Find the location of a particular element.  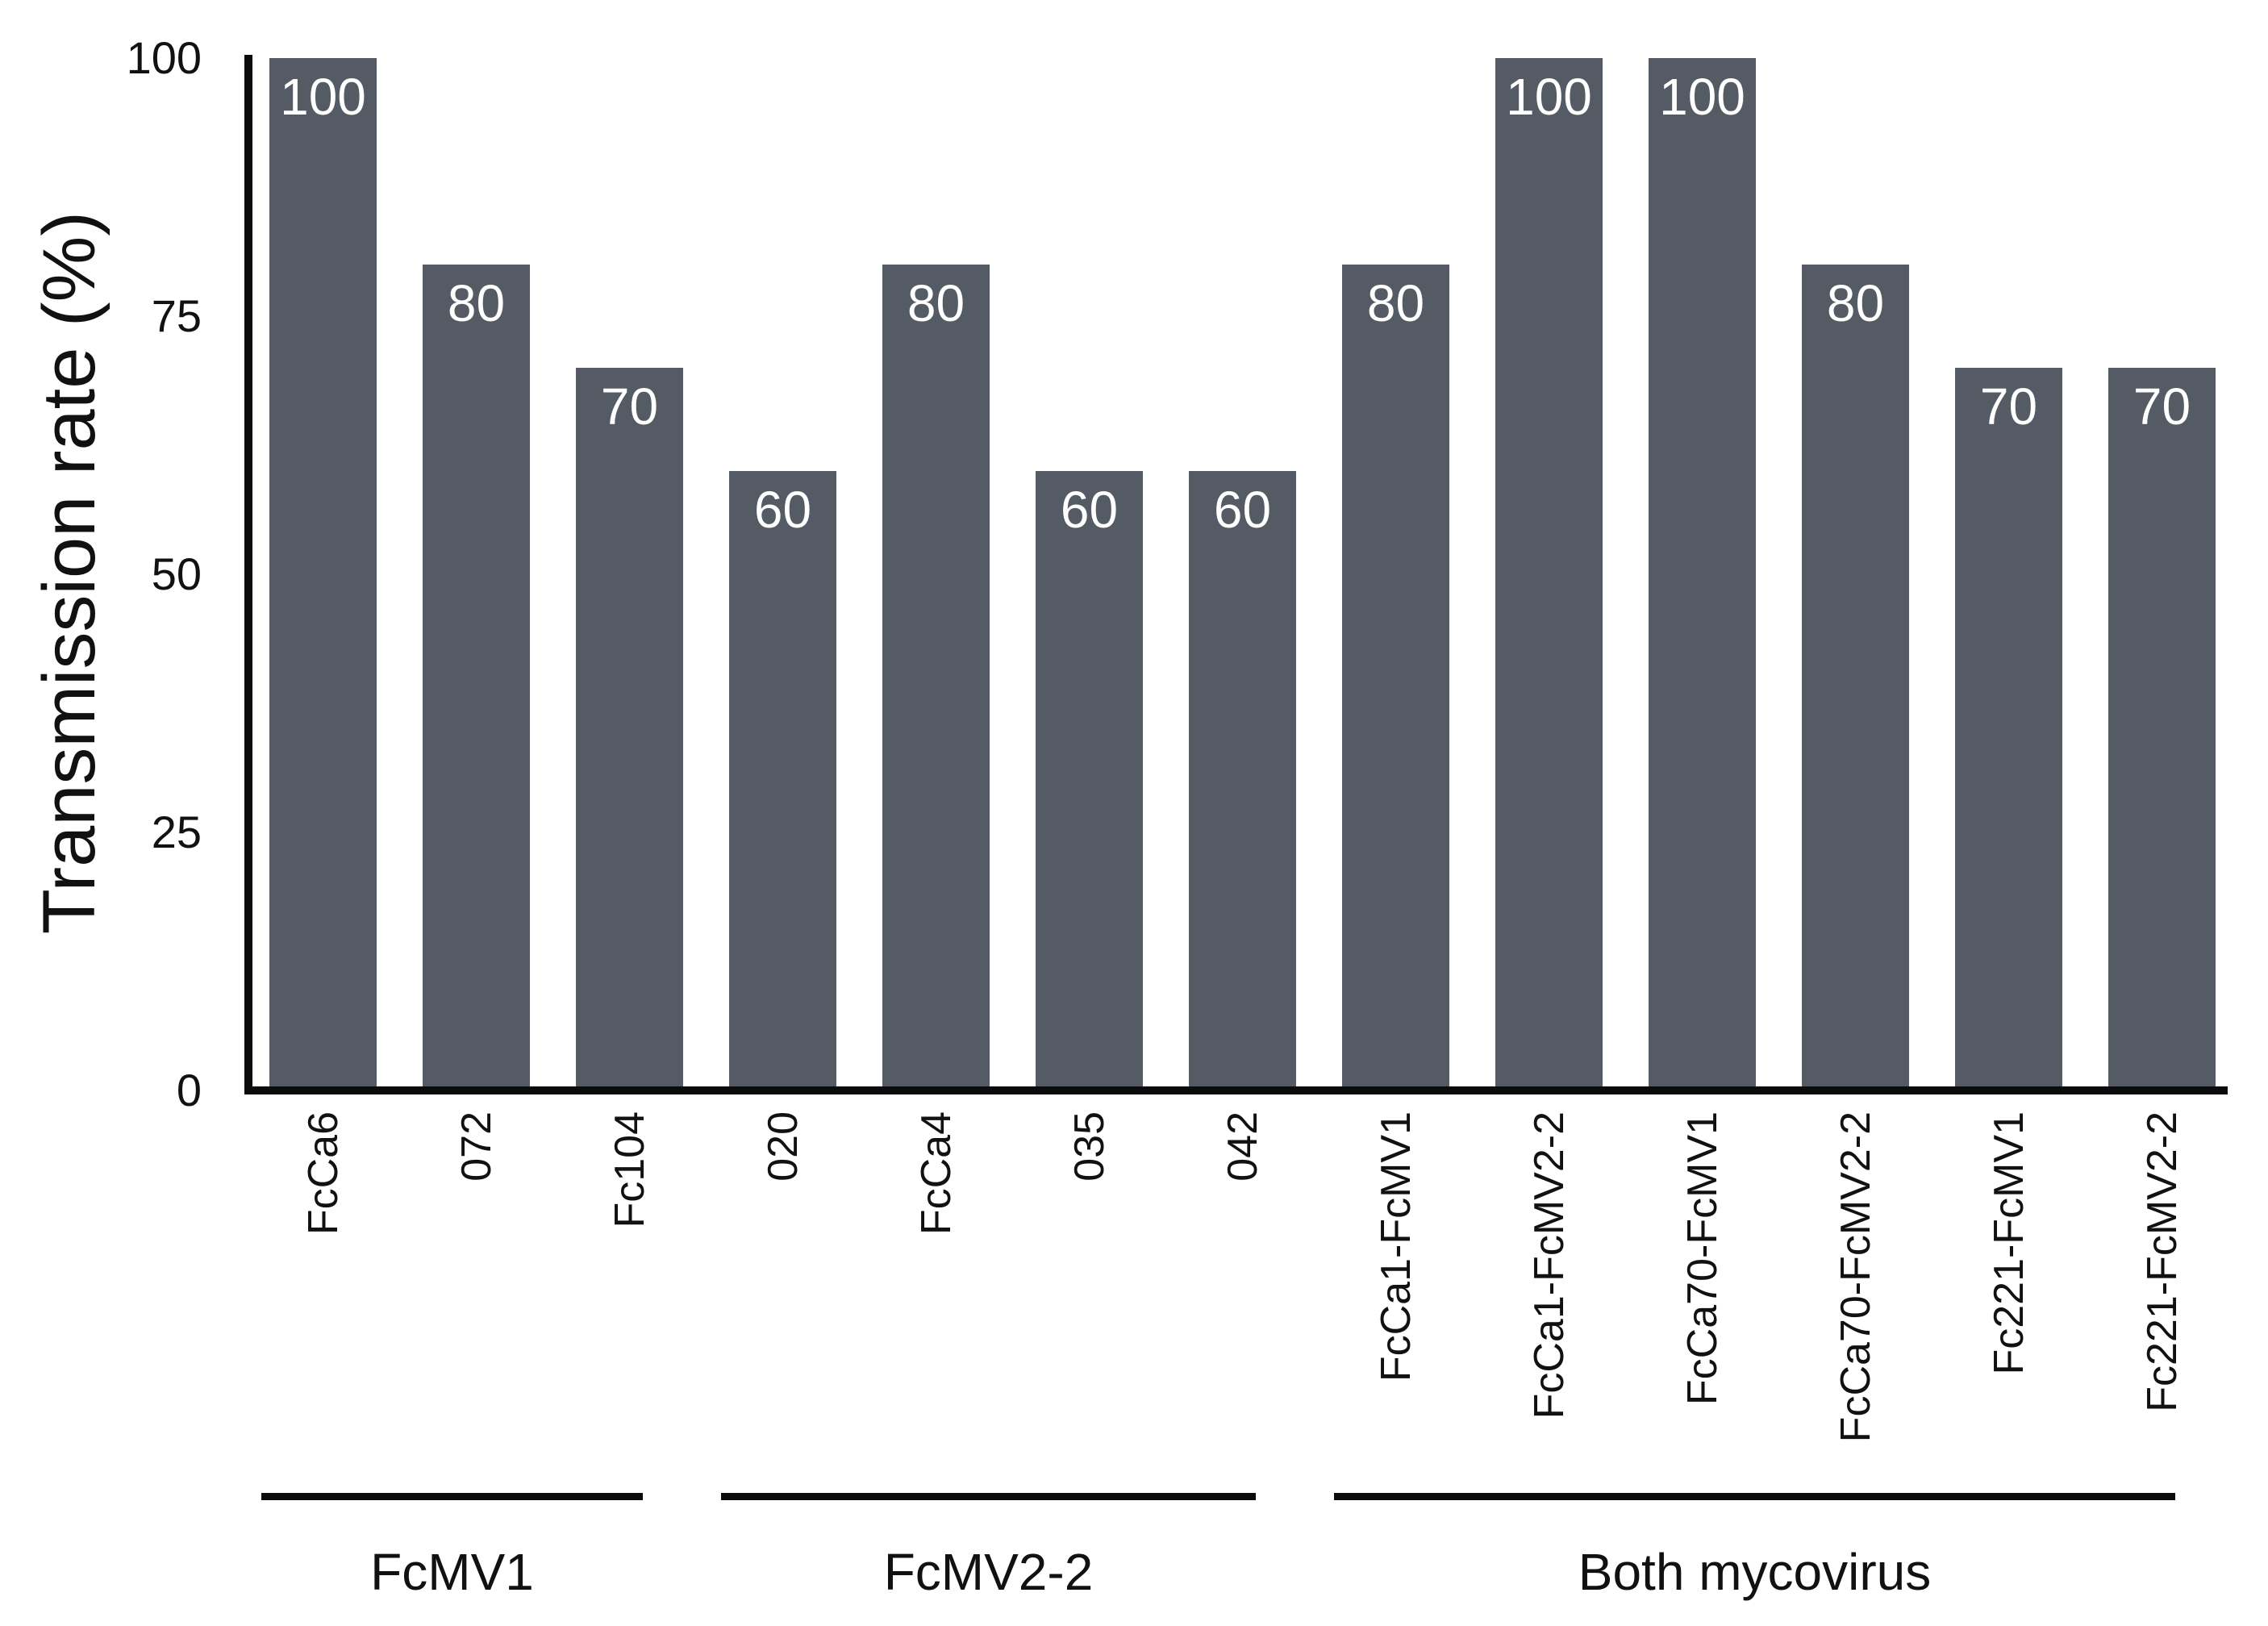

y-tick-label: 75 is located at coordinates (176, 316).